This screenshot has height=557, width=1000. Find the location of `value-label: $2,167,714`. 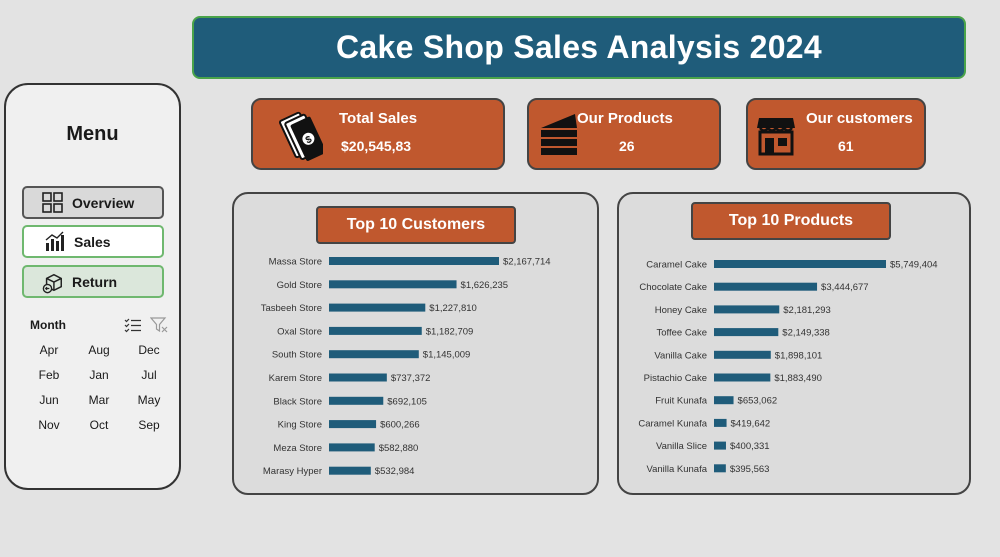

value-label: $2,167,714 is located at coordinates (527, 262).